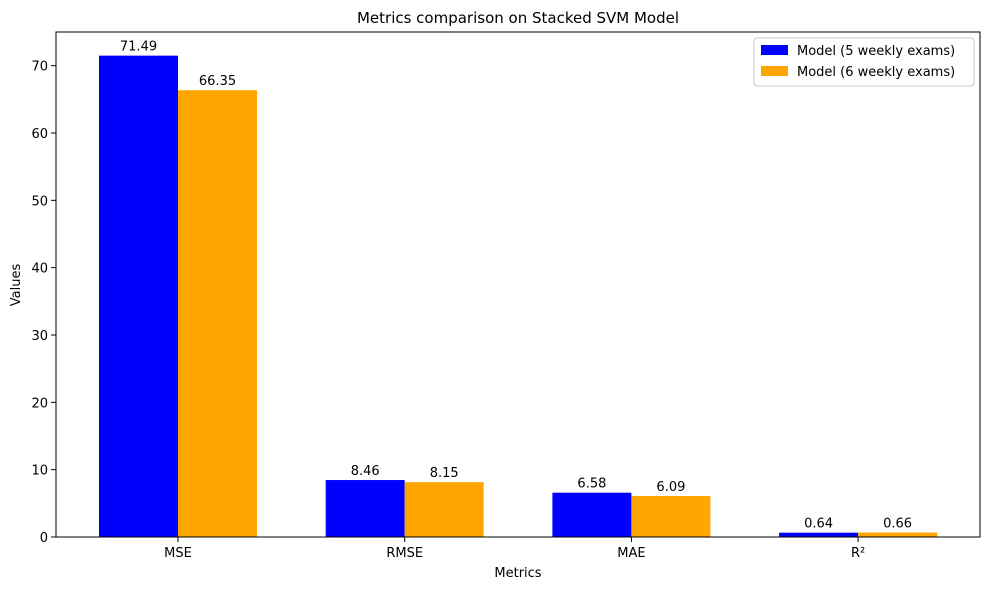 The height and width of the screenshot is (594, 989). Describe the element at coordinates (39, 67) in the screenshot. I see `y-tick-label: 70` at that location.